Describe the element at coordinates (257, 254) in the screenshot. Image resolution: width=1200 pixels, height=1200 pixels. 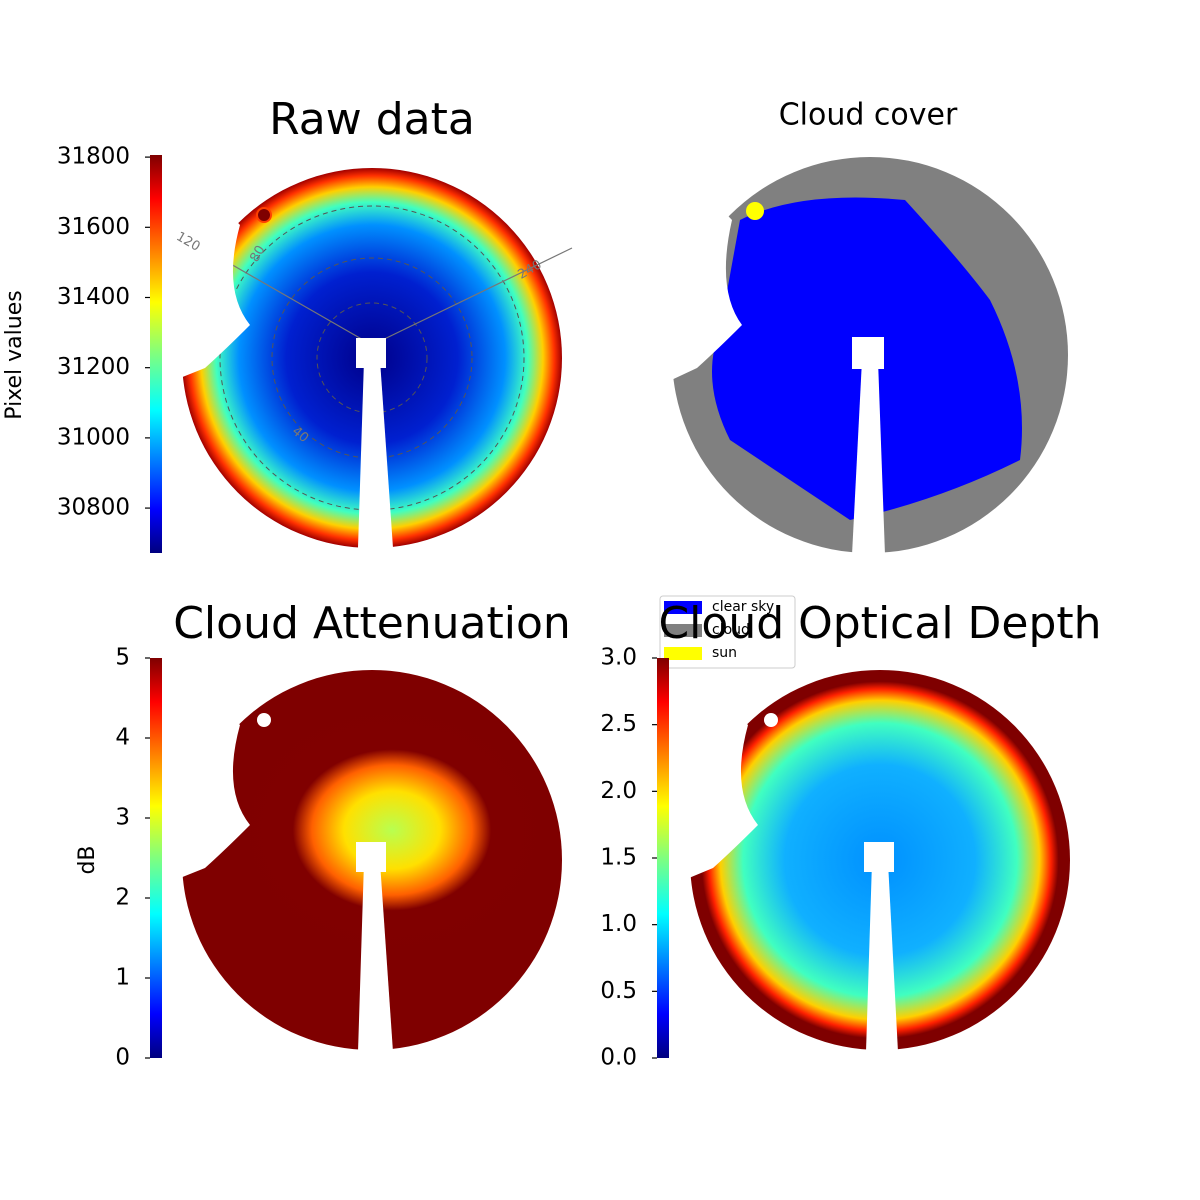
I see `polar-label: 80` at that location.